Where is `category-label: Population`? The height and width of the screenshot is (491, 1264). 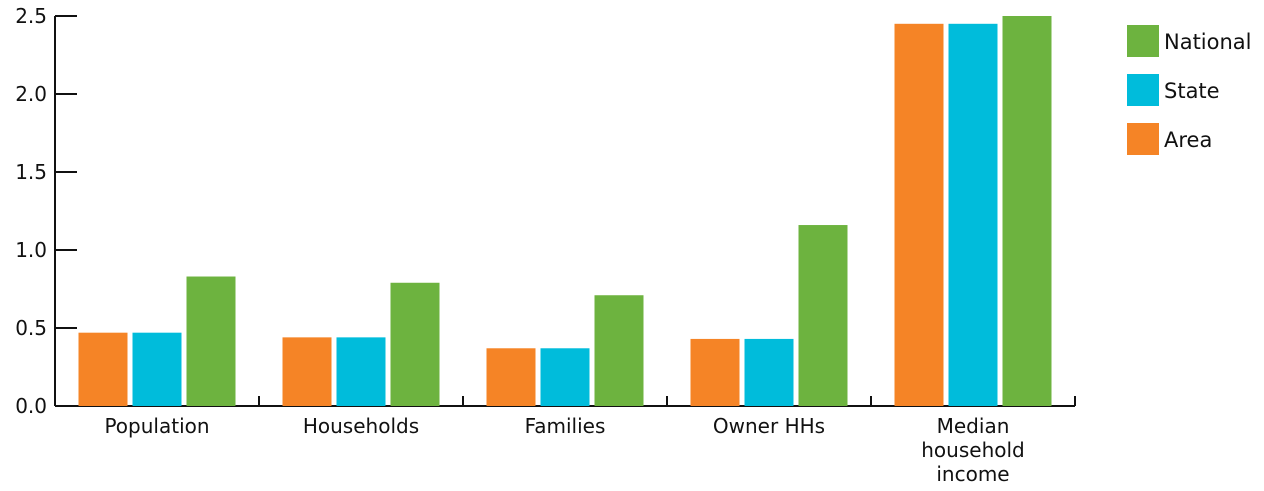
category-label: Population is located at coordinates (156, 426).